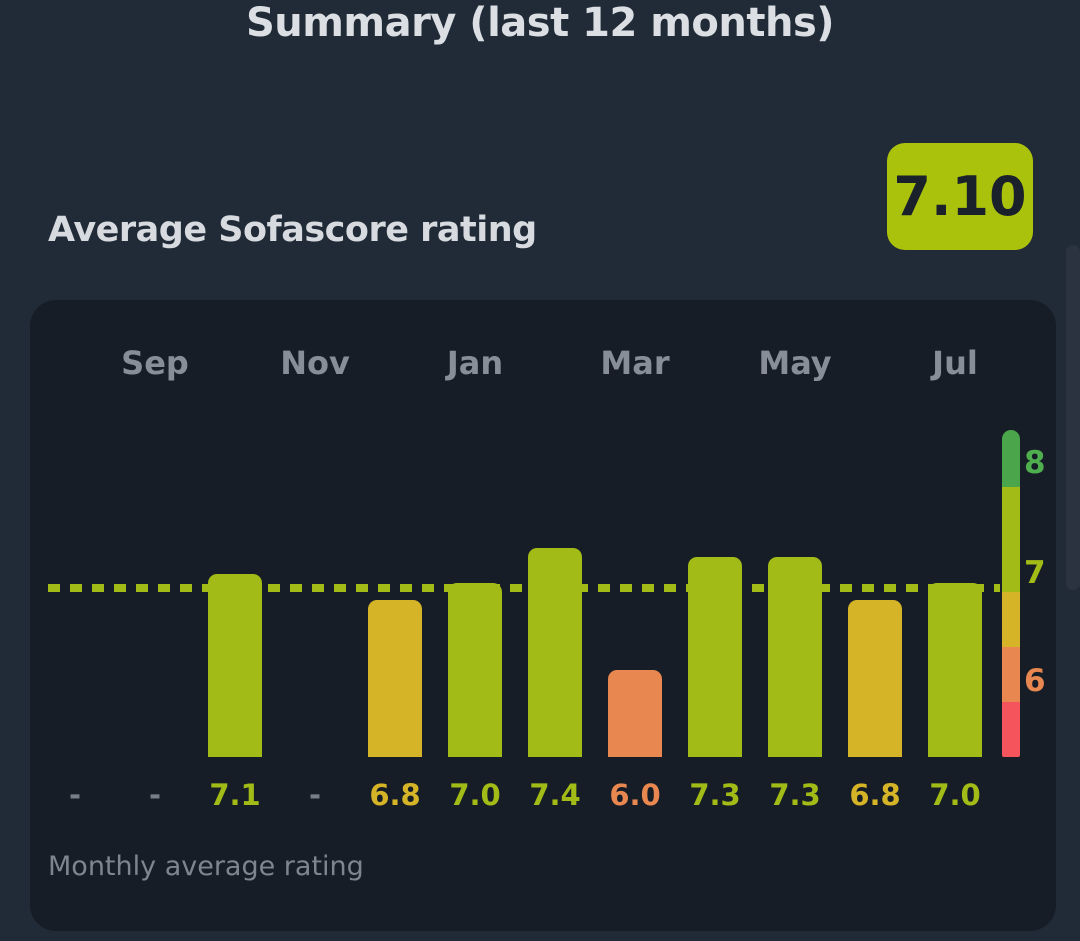 The height and width of the screenshot is (941, 1080). I want to click on chart-caption: Monthly average rating, so click(206, 866).